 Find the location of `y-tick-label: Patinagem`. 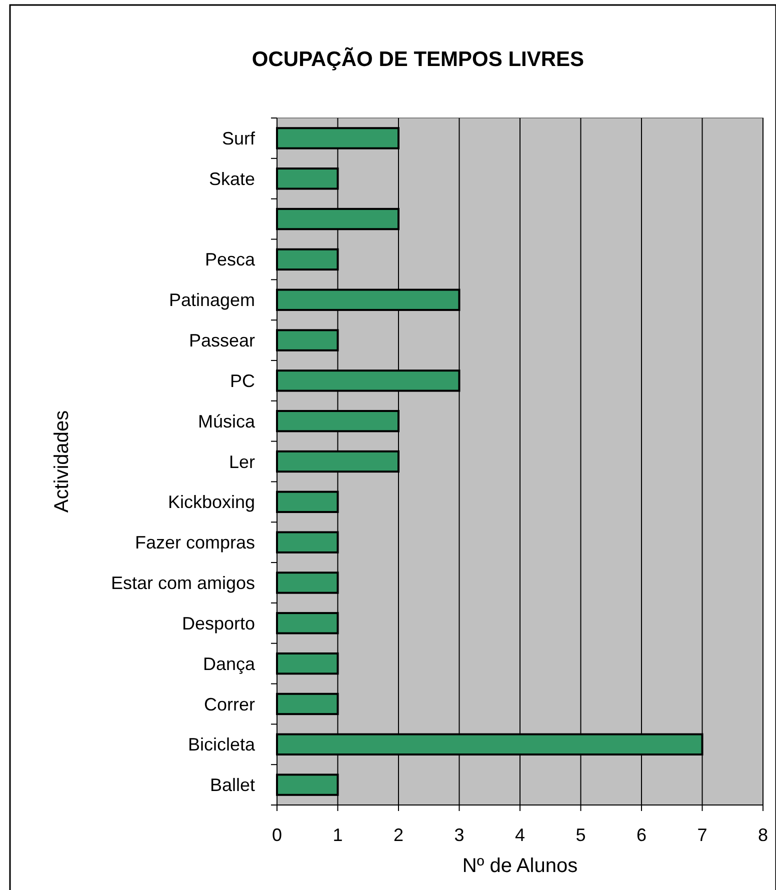

y-tick-label: Patinagem is located at coordinates (211, 300).